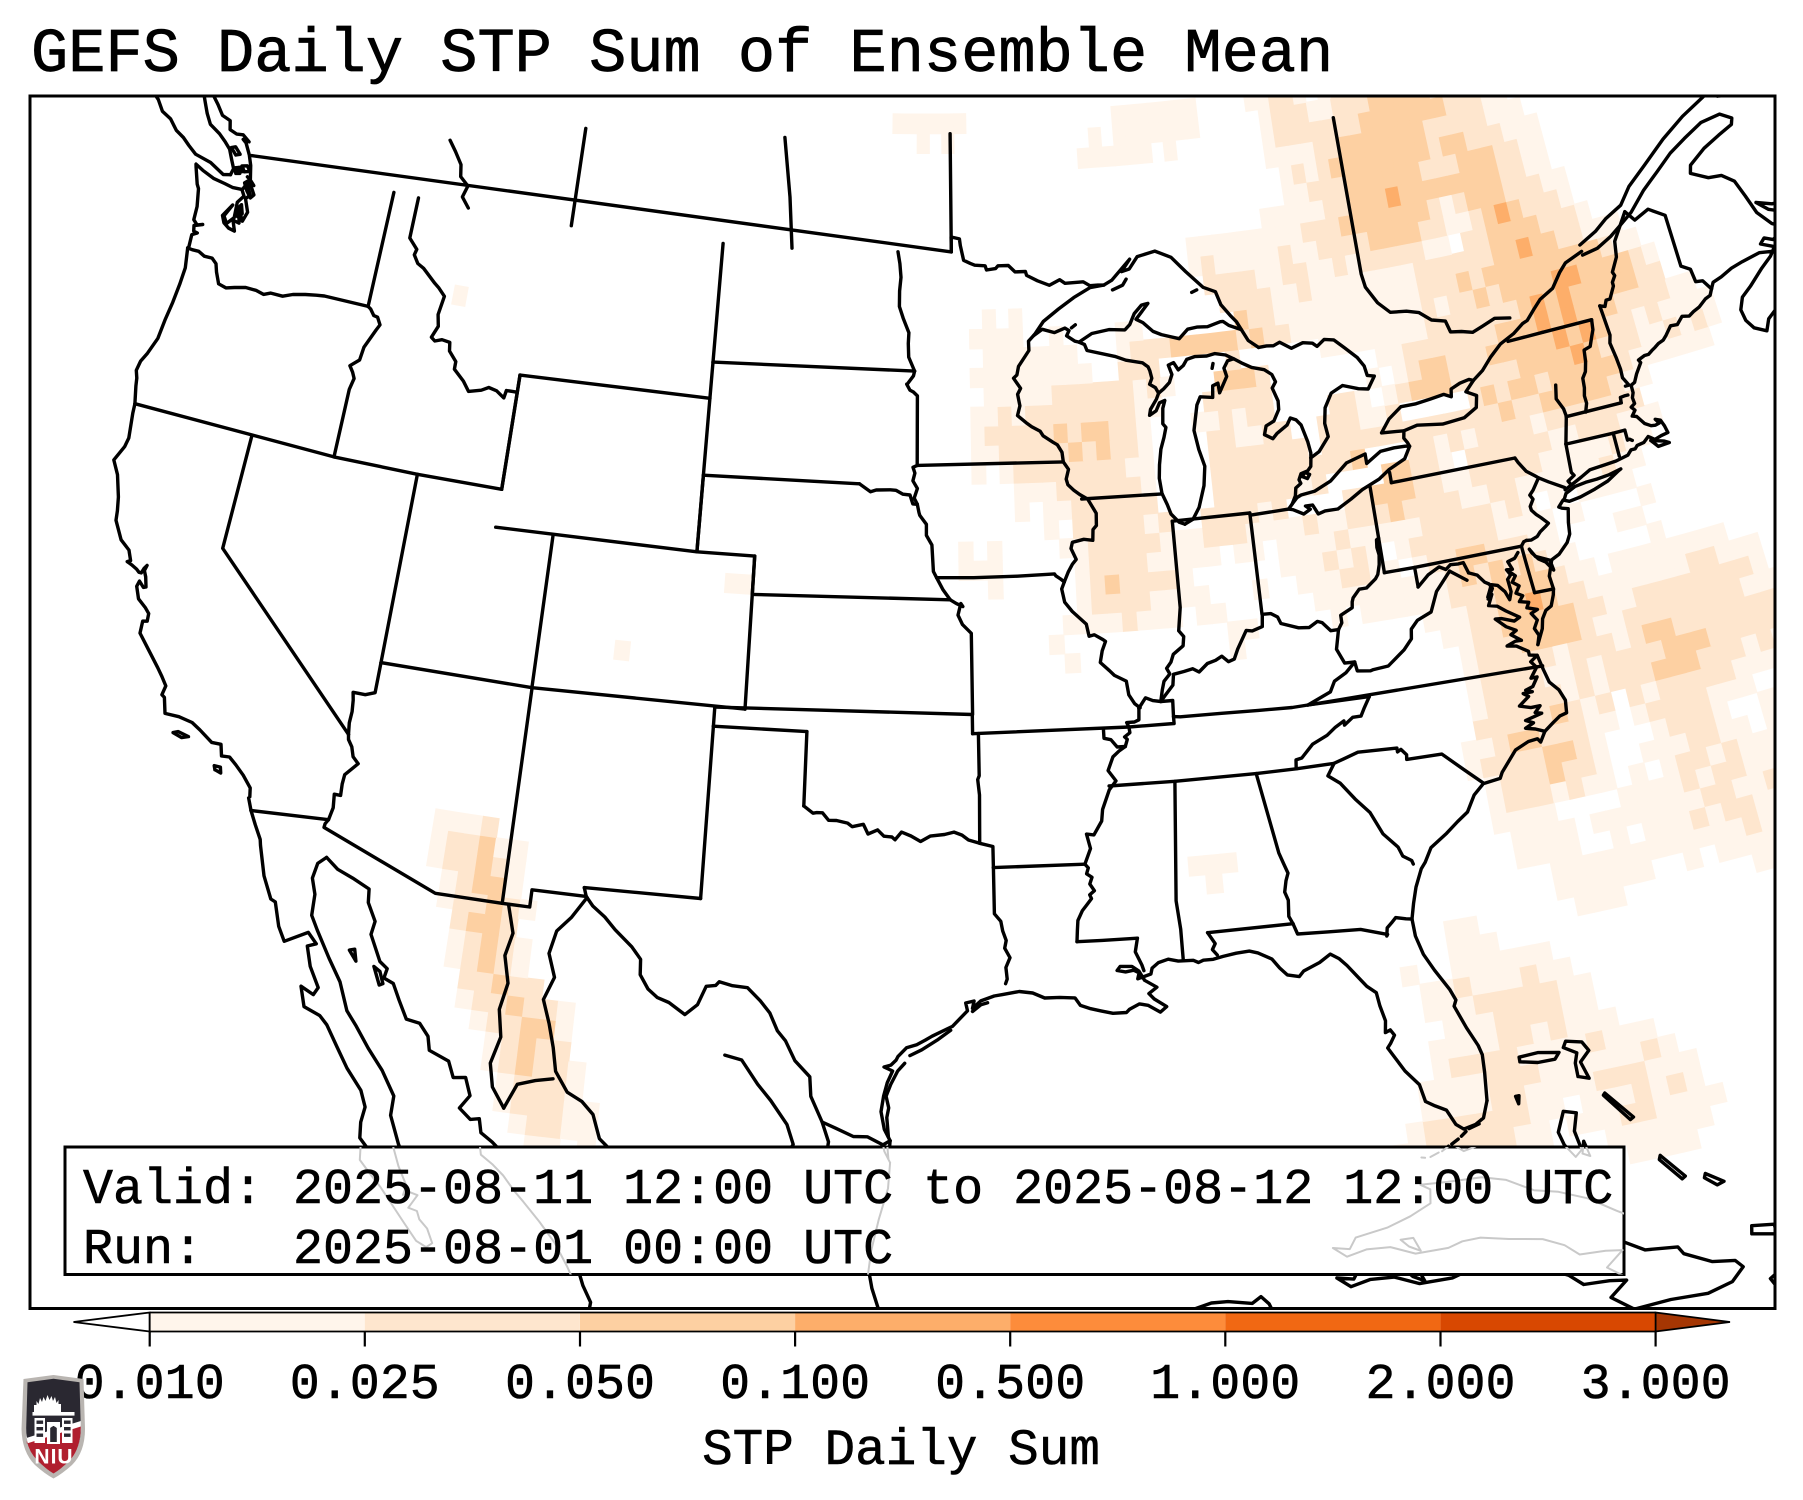 The width and height of the screenshot is (1803, 1500). What do you see at coordinates (53, 1457) in the screenshot?
I see `svg-text: NIU` at bounding box center [53, 1457].